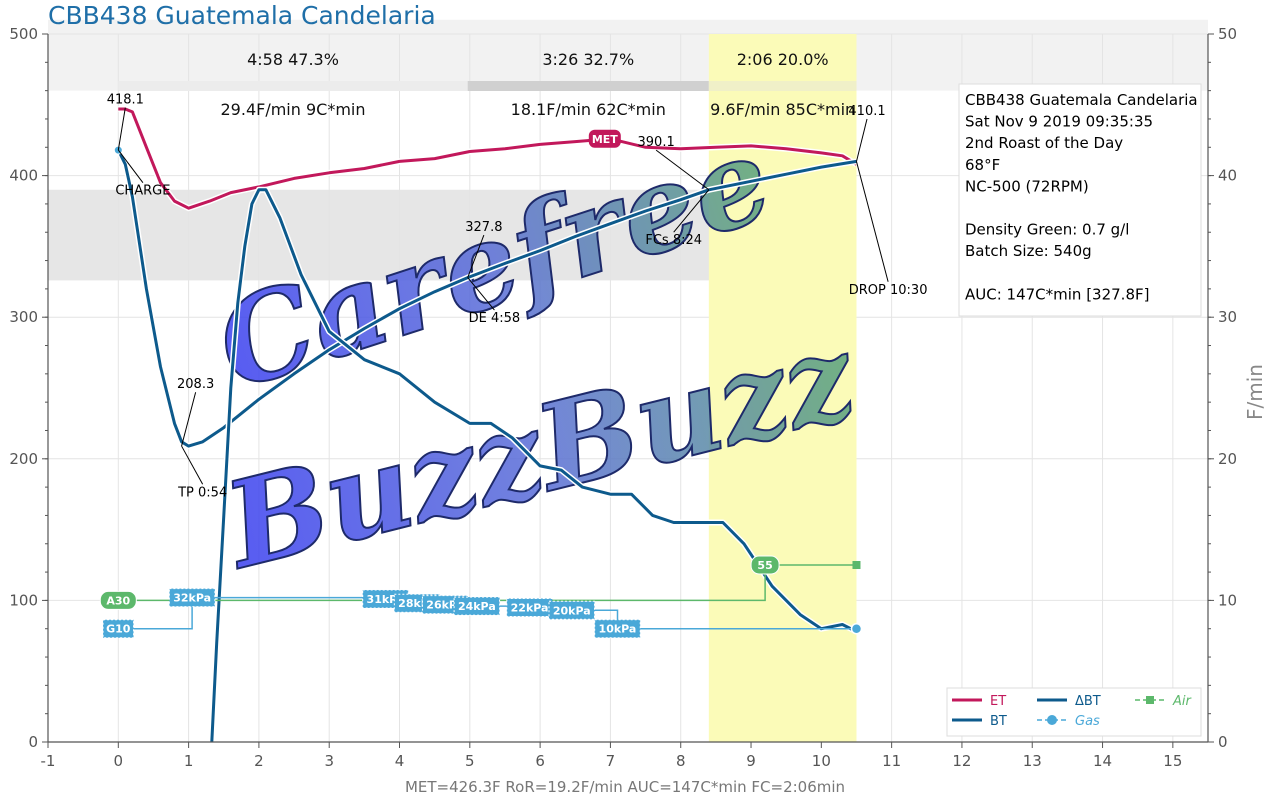 This screenshot has width=1272, height=804. I want to click on info-line: Density Green: 0.7 g/l, so click(1047, 230).